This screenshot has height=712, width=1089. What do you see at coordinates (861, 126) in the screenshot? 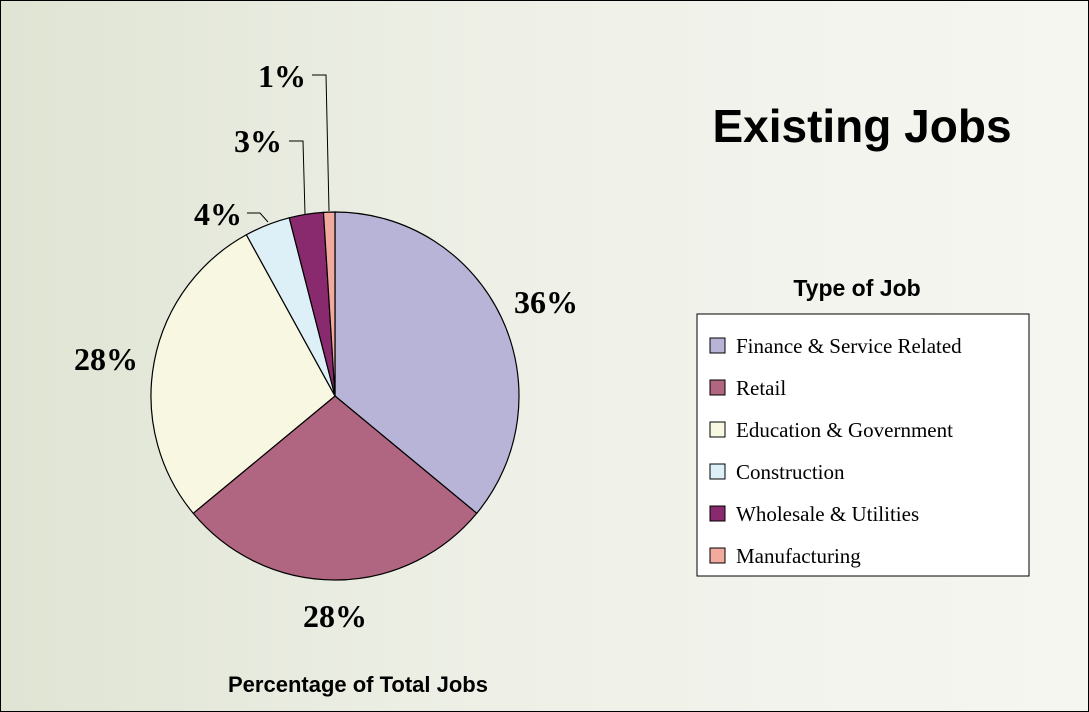
I see `chart-title: Existing Jobs` at bounding box center [861, 126].